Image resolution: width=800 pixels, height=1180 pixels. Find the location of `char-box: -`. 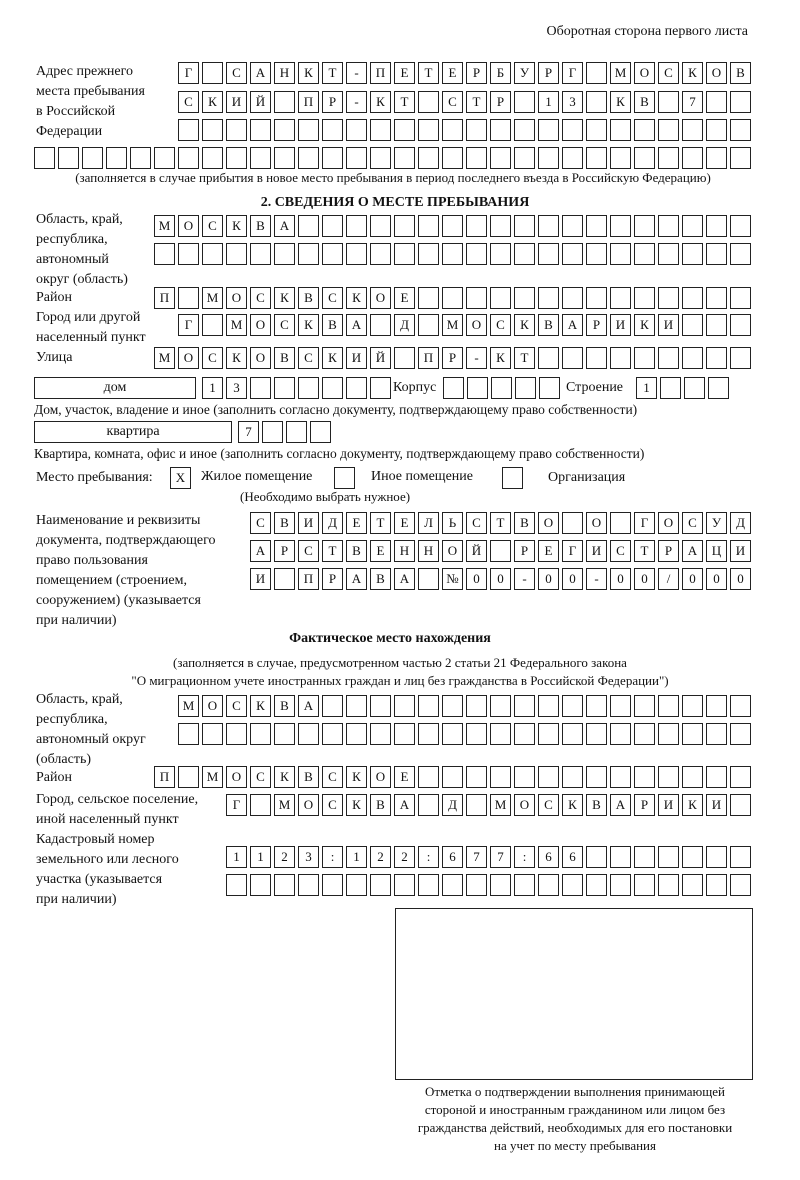

char-box: - is located at coordinates (476, 358).